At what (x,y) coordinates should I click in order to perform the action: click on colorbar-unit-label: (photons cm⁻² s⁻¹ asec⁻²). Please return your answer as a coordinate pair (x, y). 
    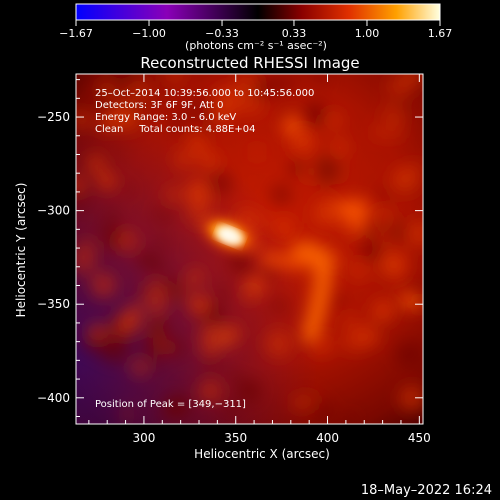
    Looking at the image, I should click on (256, 45).